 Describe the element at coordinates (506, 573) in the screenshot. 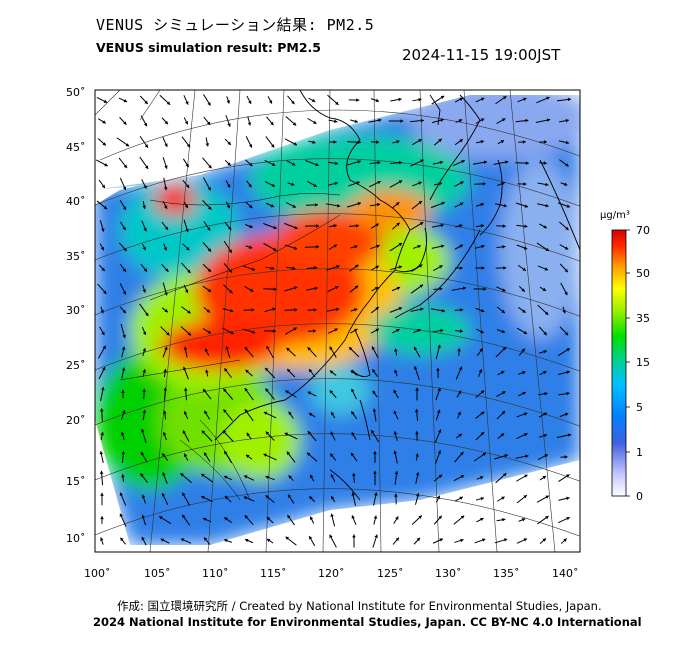

I see `lon-label: 135˚` at that location.